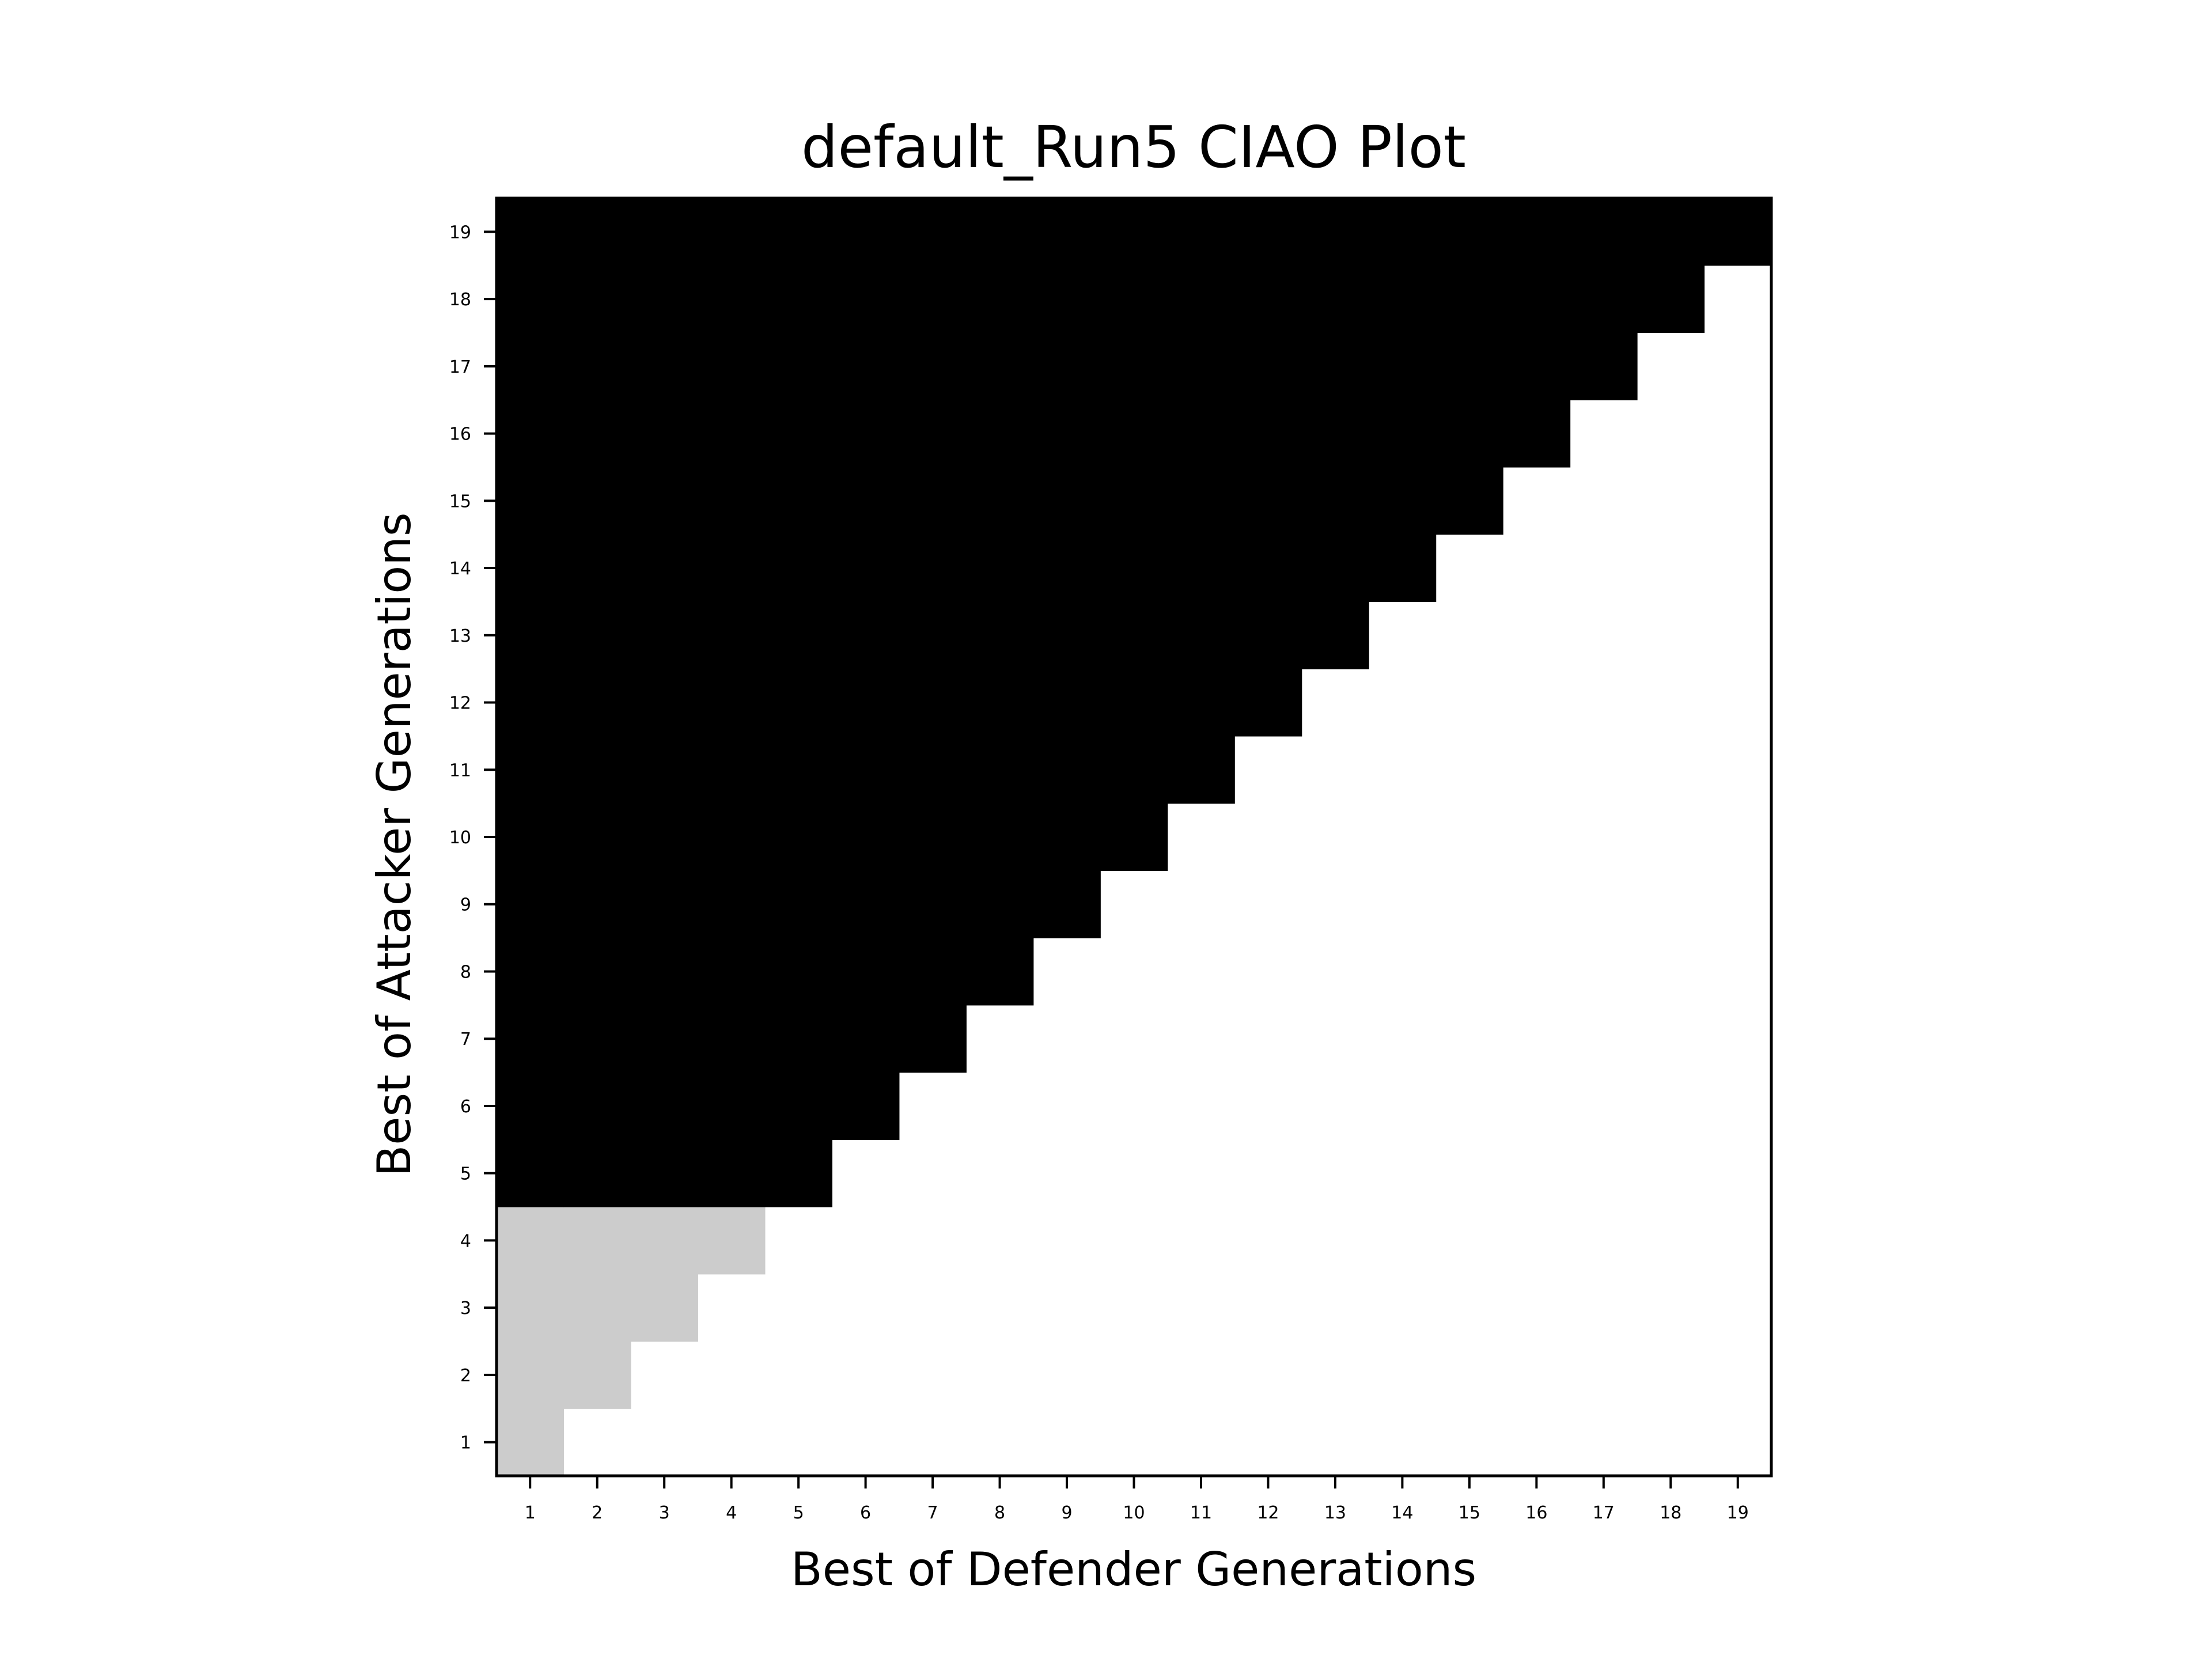 This screenshot has width=2212, height=1659. I want to click on y-tick-label: 14, so click(460, 569).